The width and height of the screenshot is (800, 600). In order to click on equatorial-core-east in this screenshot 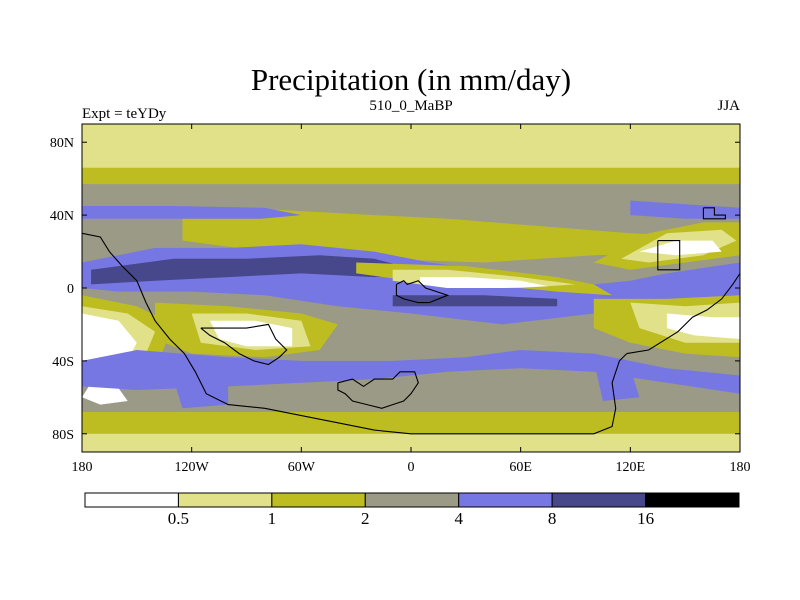, I will do `click(475, 301)`.